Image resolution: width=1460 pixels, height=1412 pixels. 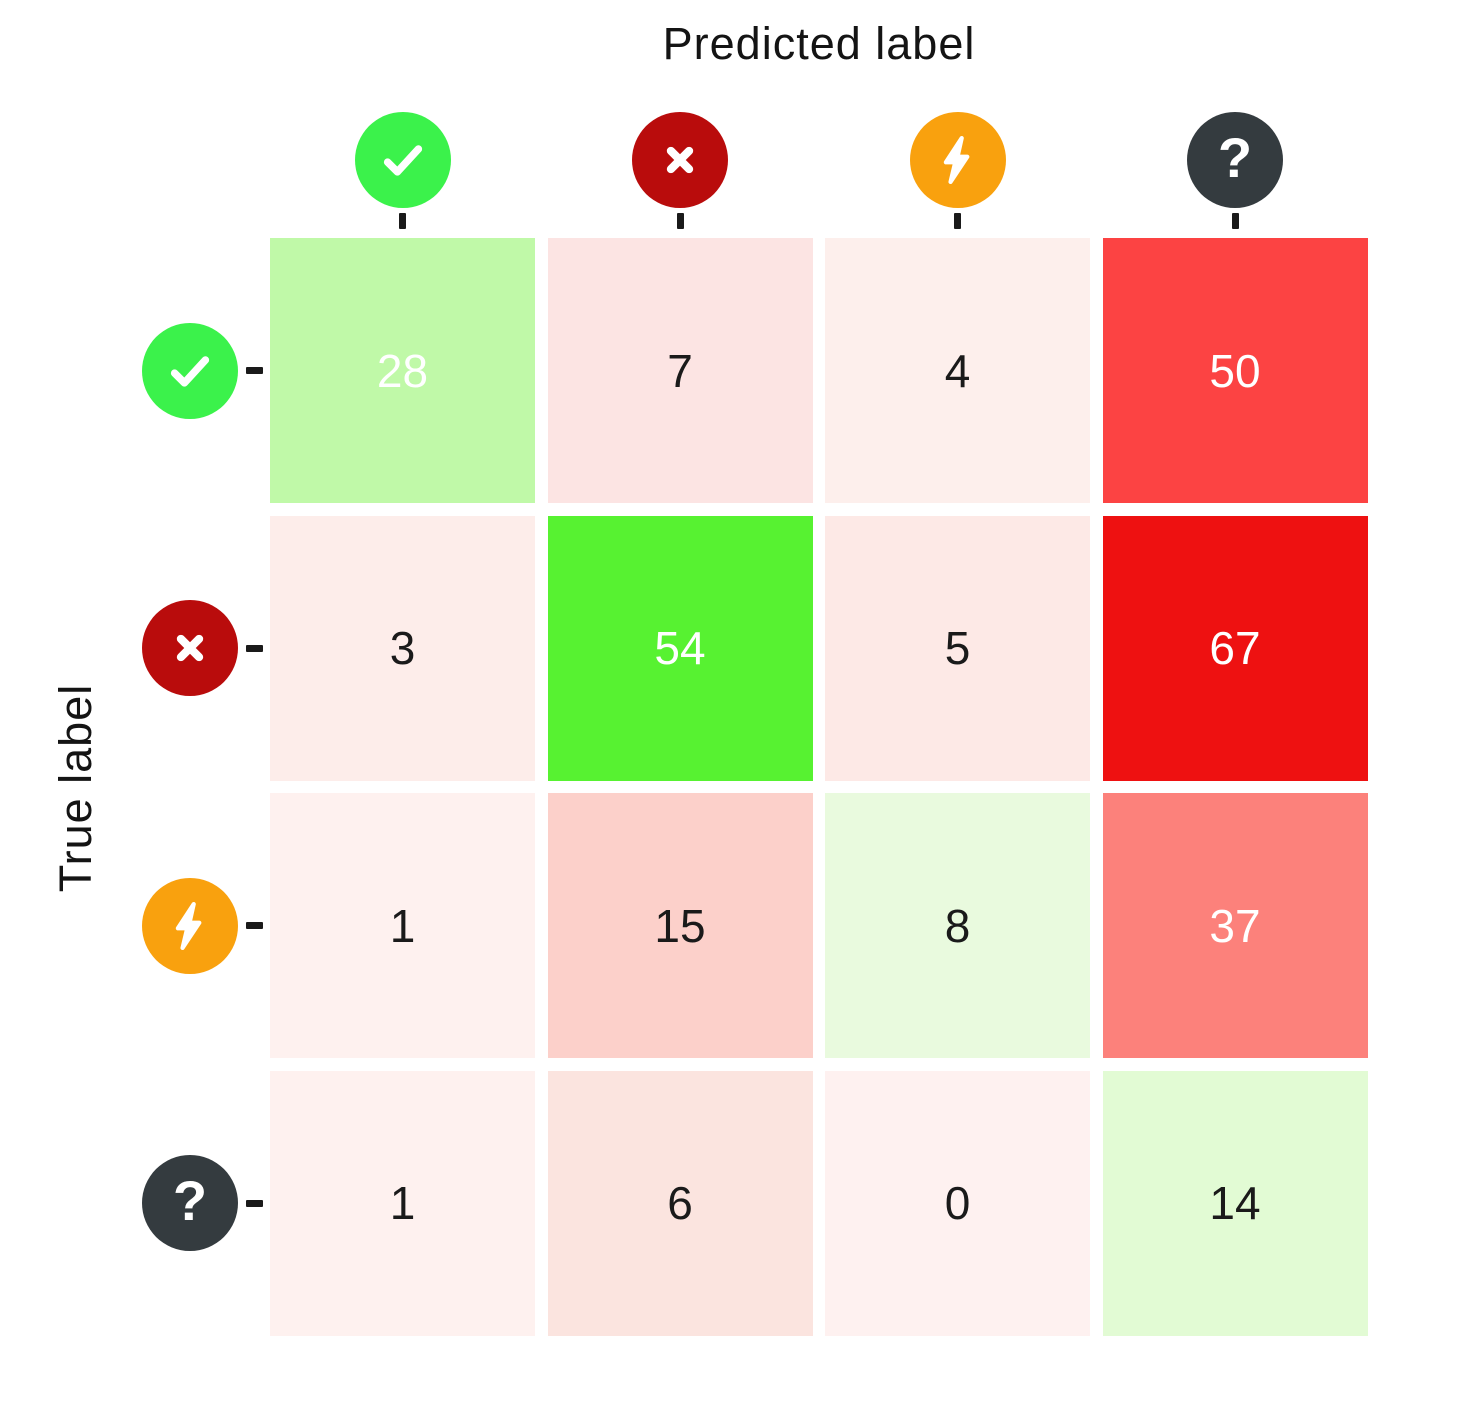 I want to click on column-label-cross-icon, so click(x=680, y=160).